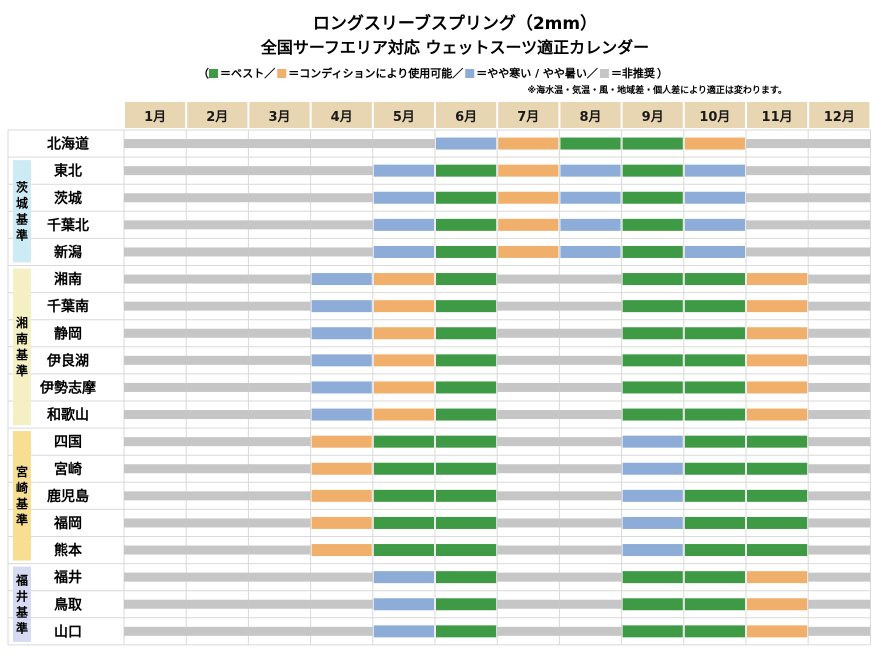 The height and width of the screenshot is (660, 888). What do you see at coordinates (68, 171) in the screenshot?
I see `region-label: 東北` at bounding box center [68, 171].